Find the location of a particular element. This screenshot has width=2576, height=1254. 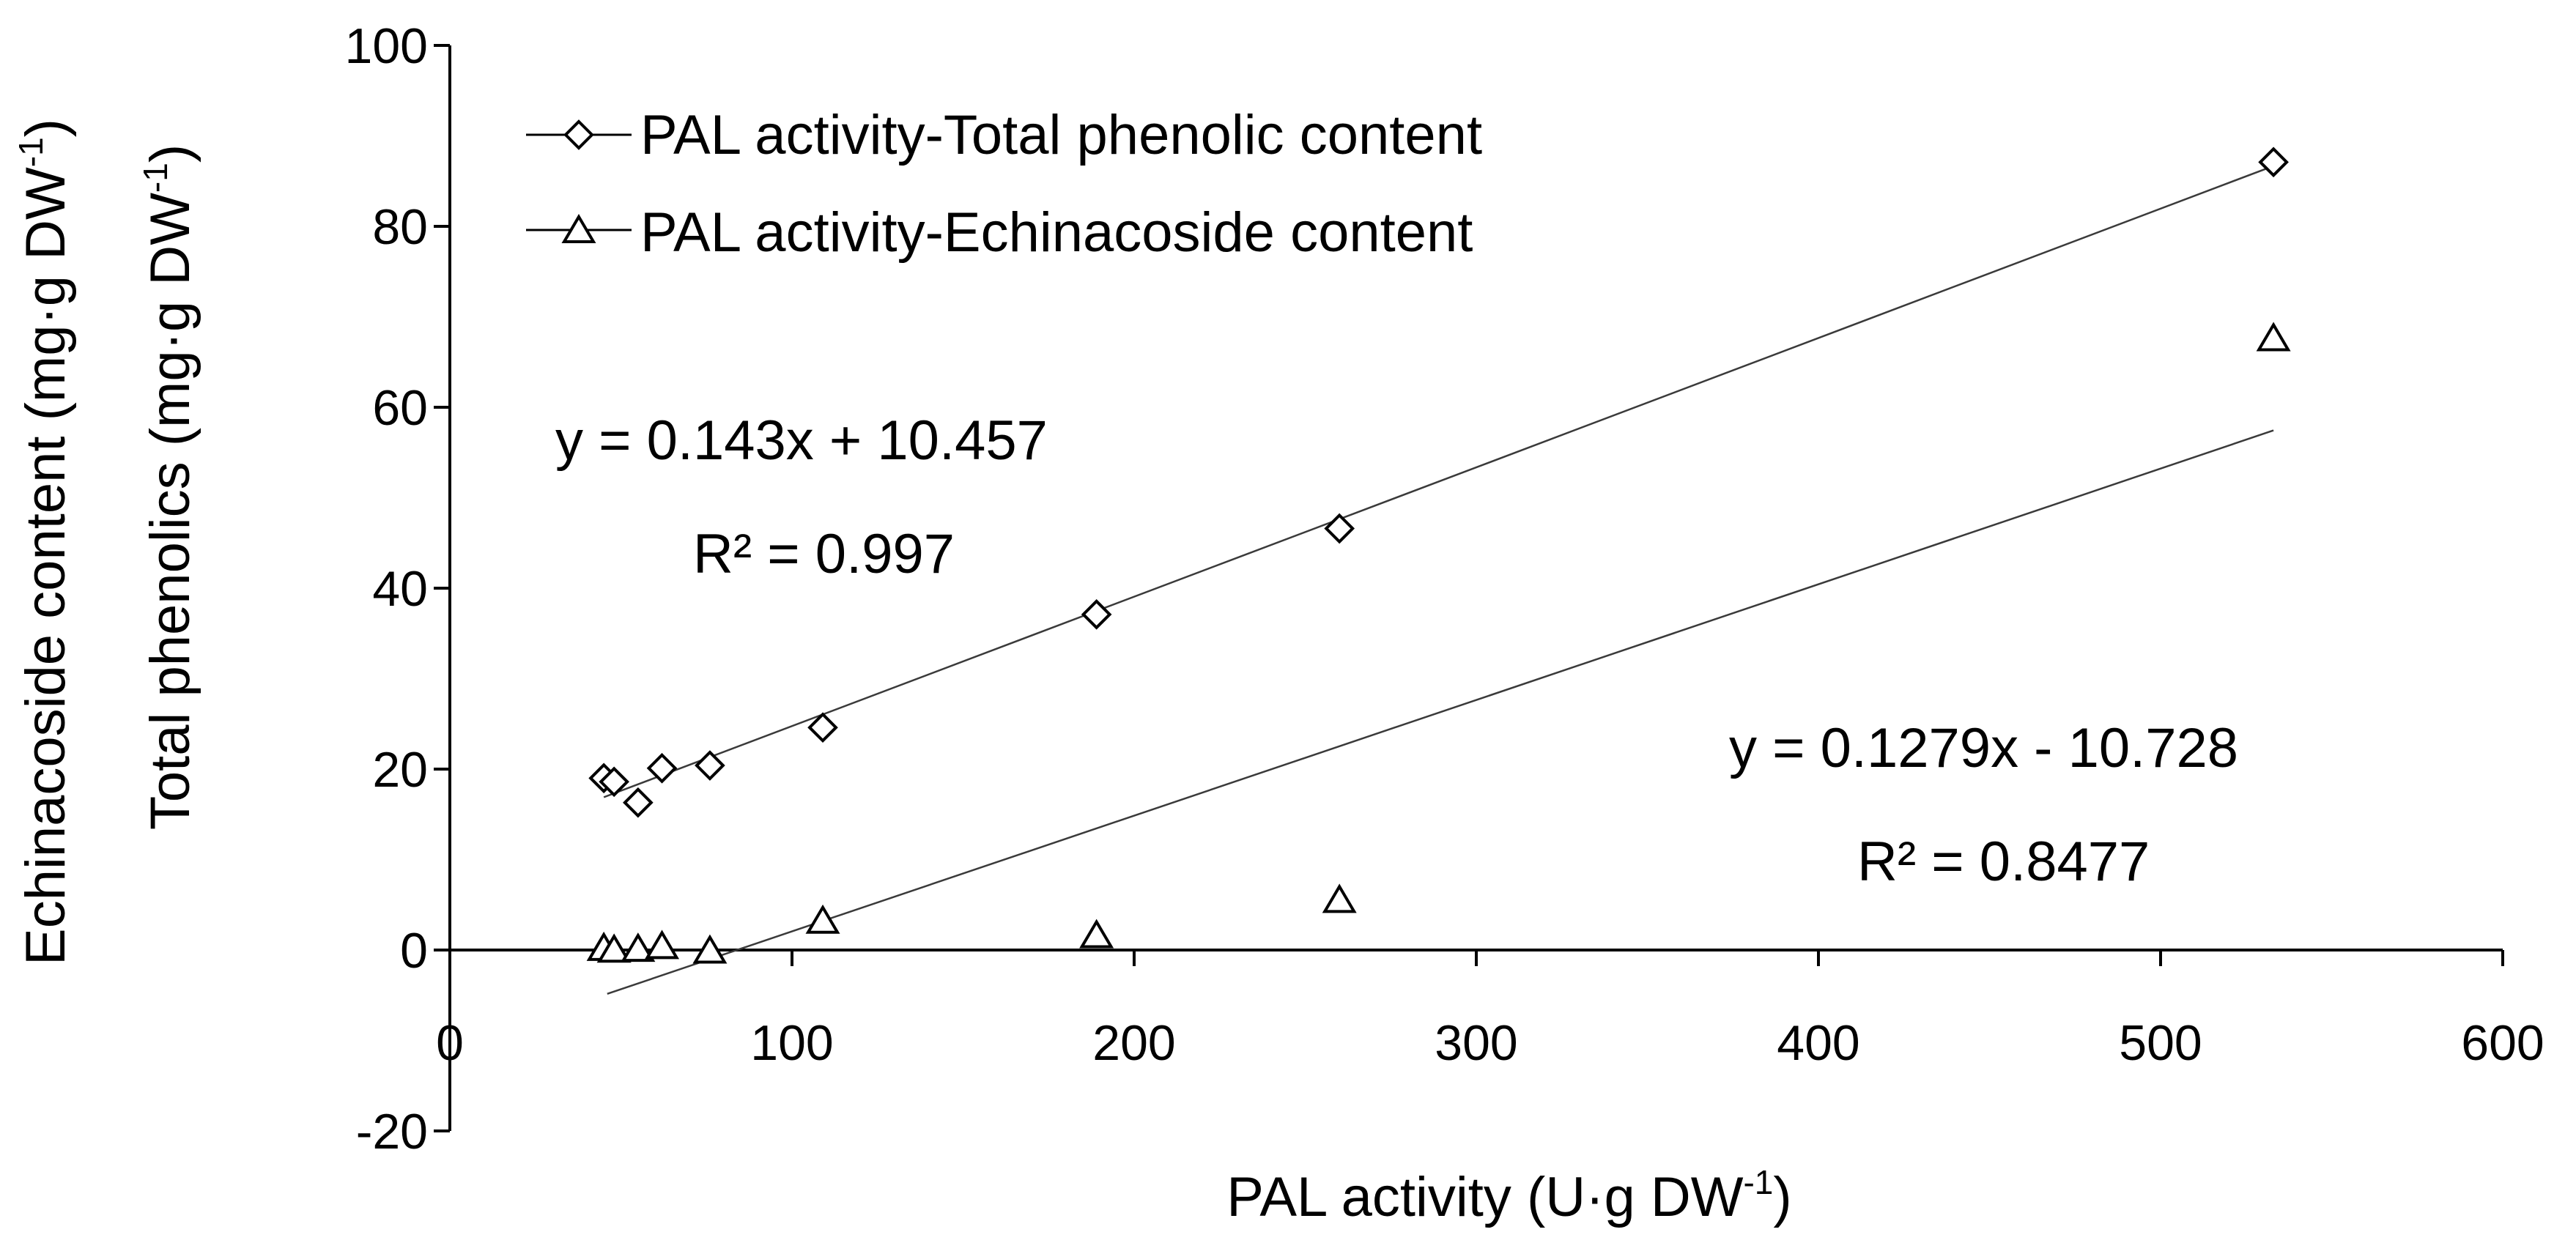

x-axis-title: PAL activity (U·g DW-1) is located at coordinates (1508, 1195).